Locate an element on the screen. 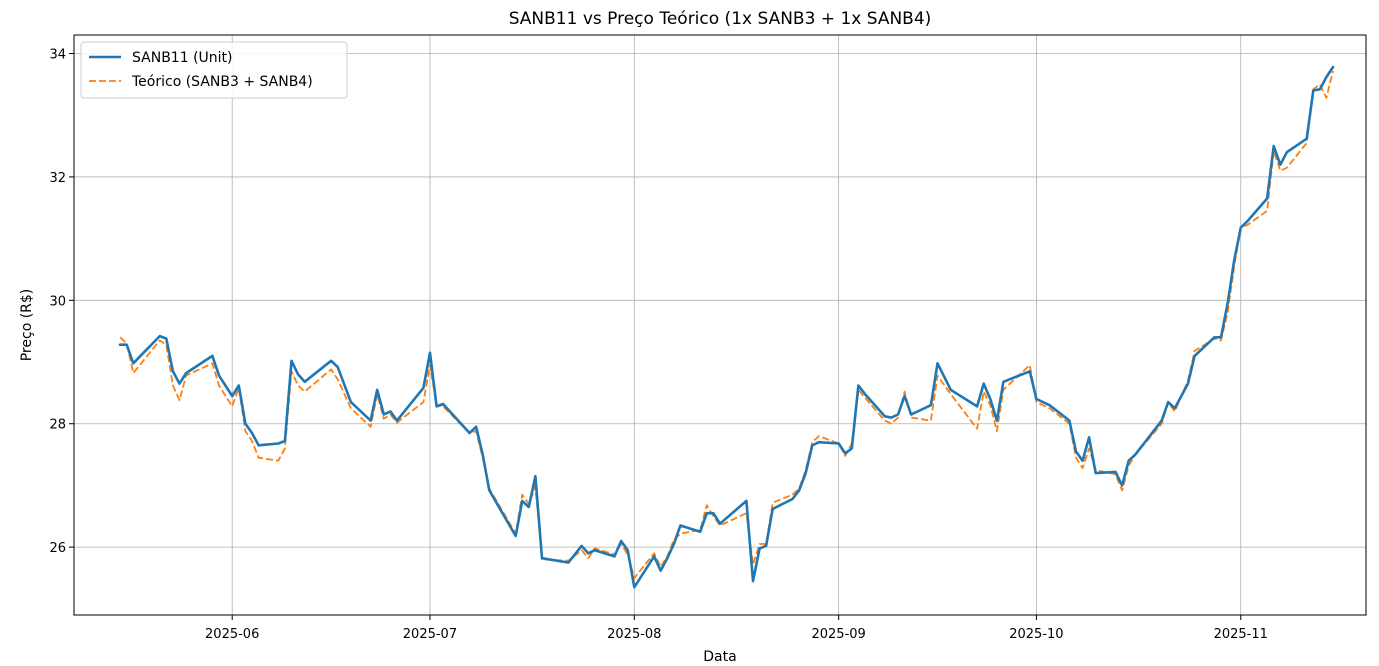 The width and height of the screenshot is (1379, 666). legend: SANB11 (Unit) Teórico (SANB3 + SANB4) is located at coordinates (214, 70).